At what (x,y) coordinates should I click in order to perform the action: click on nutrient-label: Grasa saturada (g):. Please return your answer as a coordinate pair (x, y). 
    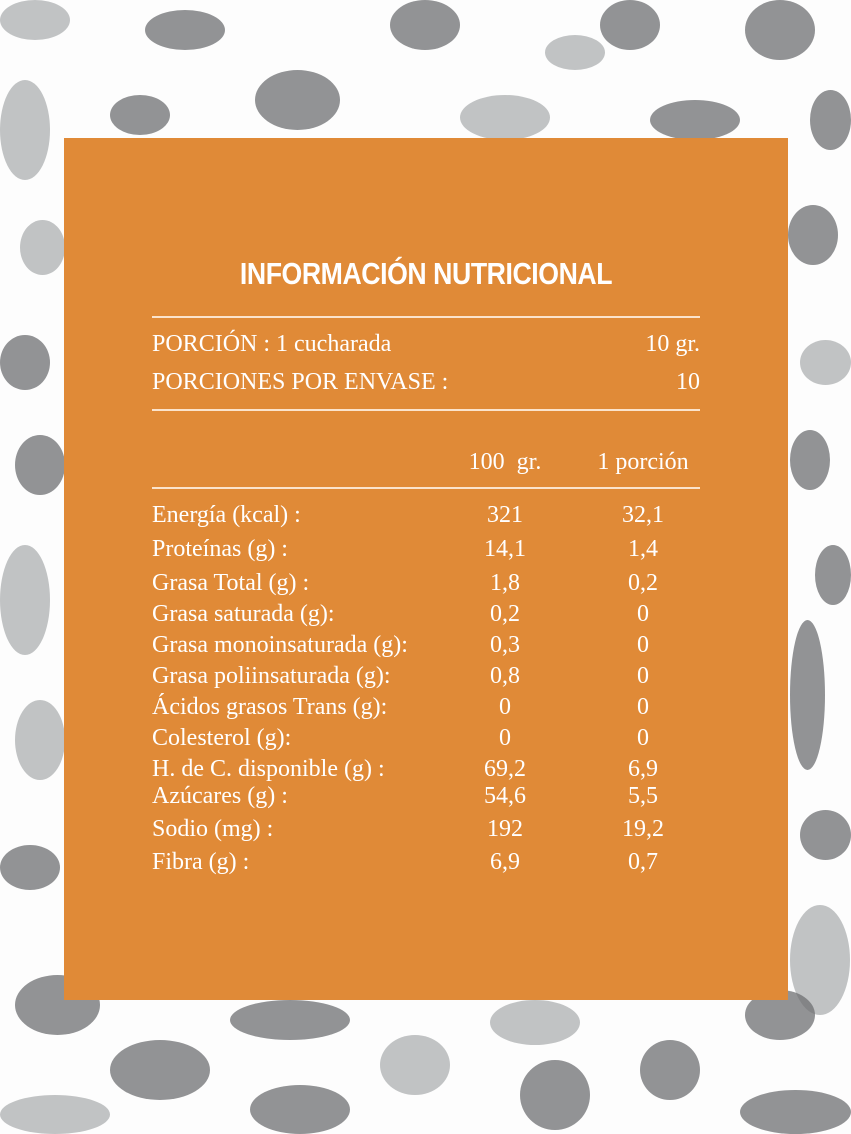
    Looking at the image, I should click on (243, 614).